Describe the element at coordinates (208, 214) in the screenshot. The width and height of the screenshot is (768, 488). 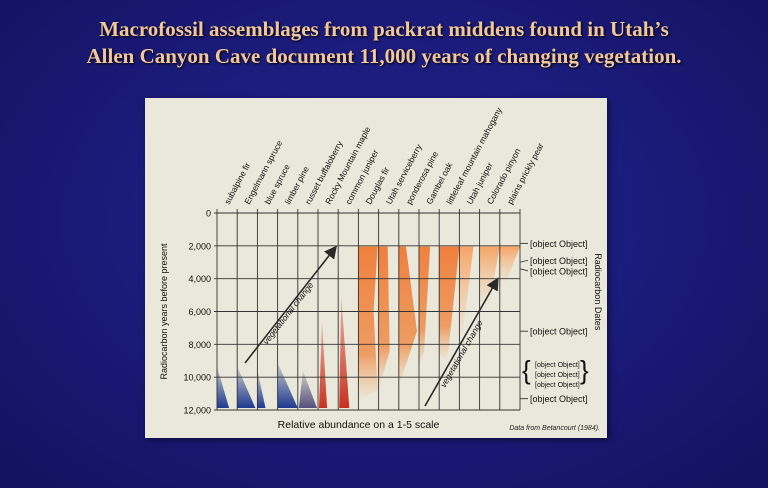
I see `y-tick-label: 0` at that location.